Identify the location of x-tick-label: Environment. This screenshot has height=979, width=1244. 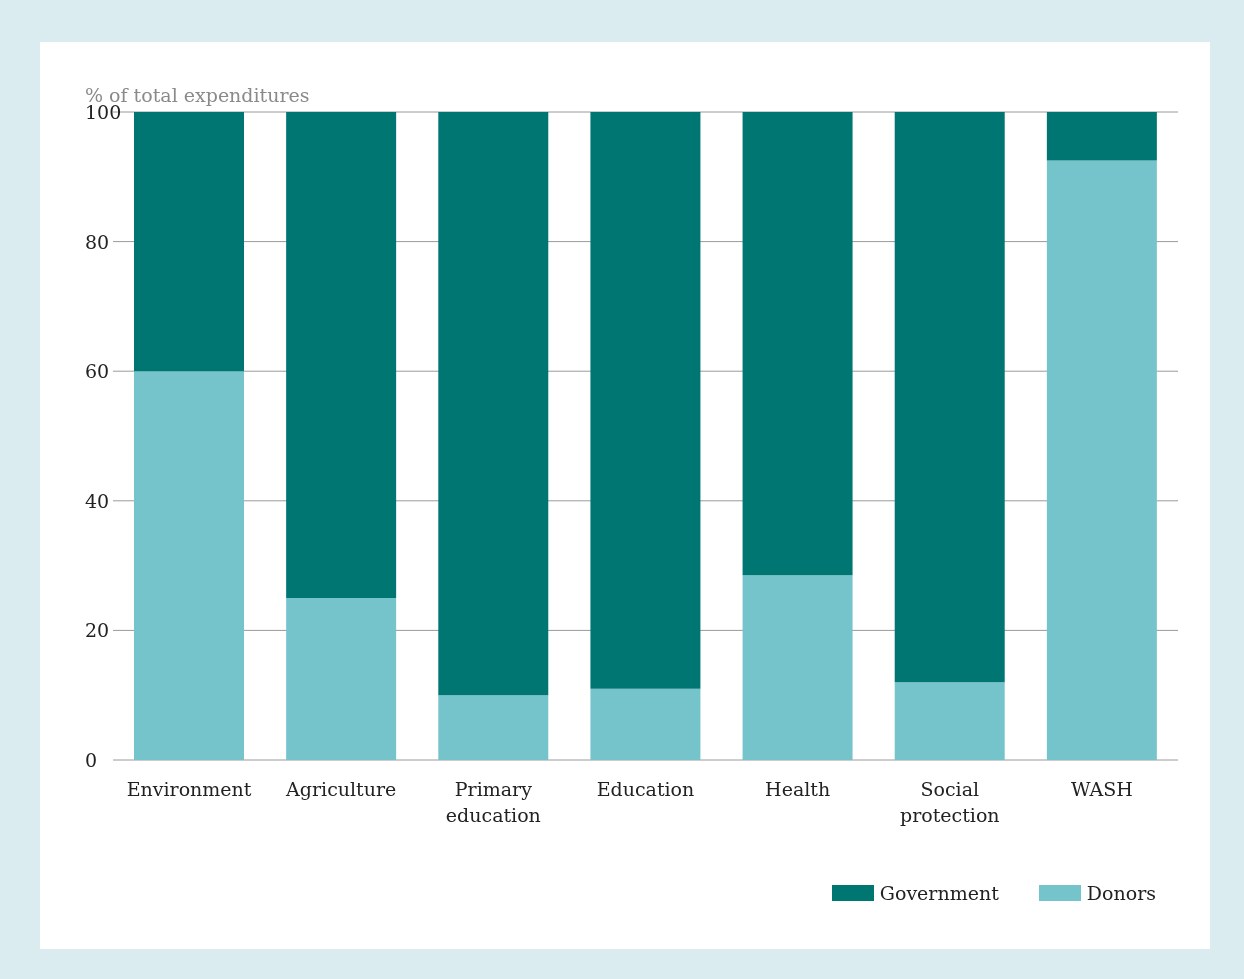
(189, 789).